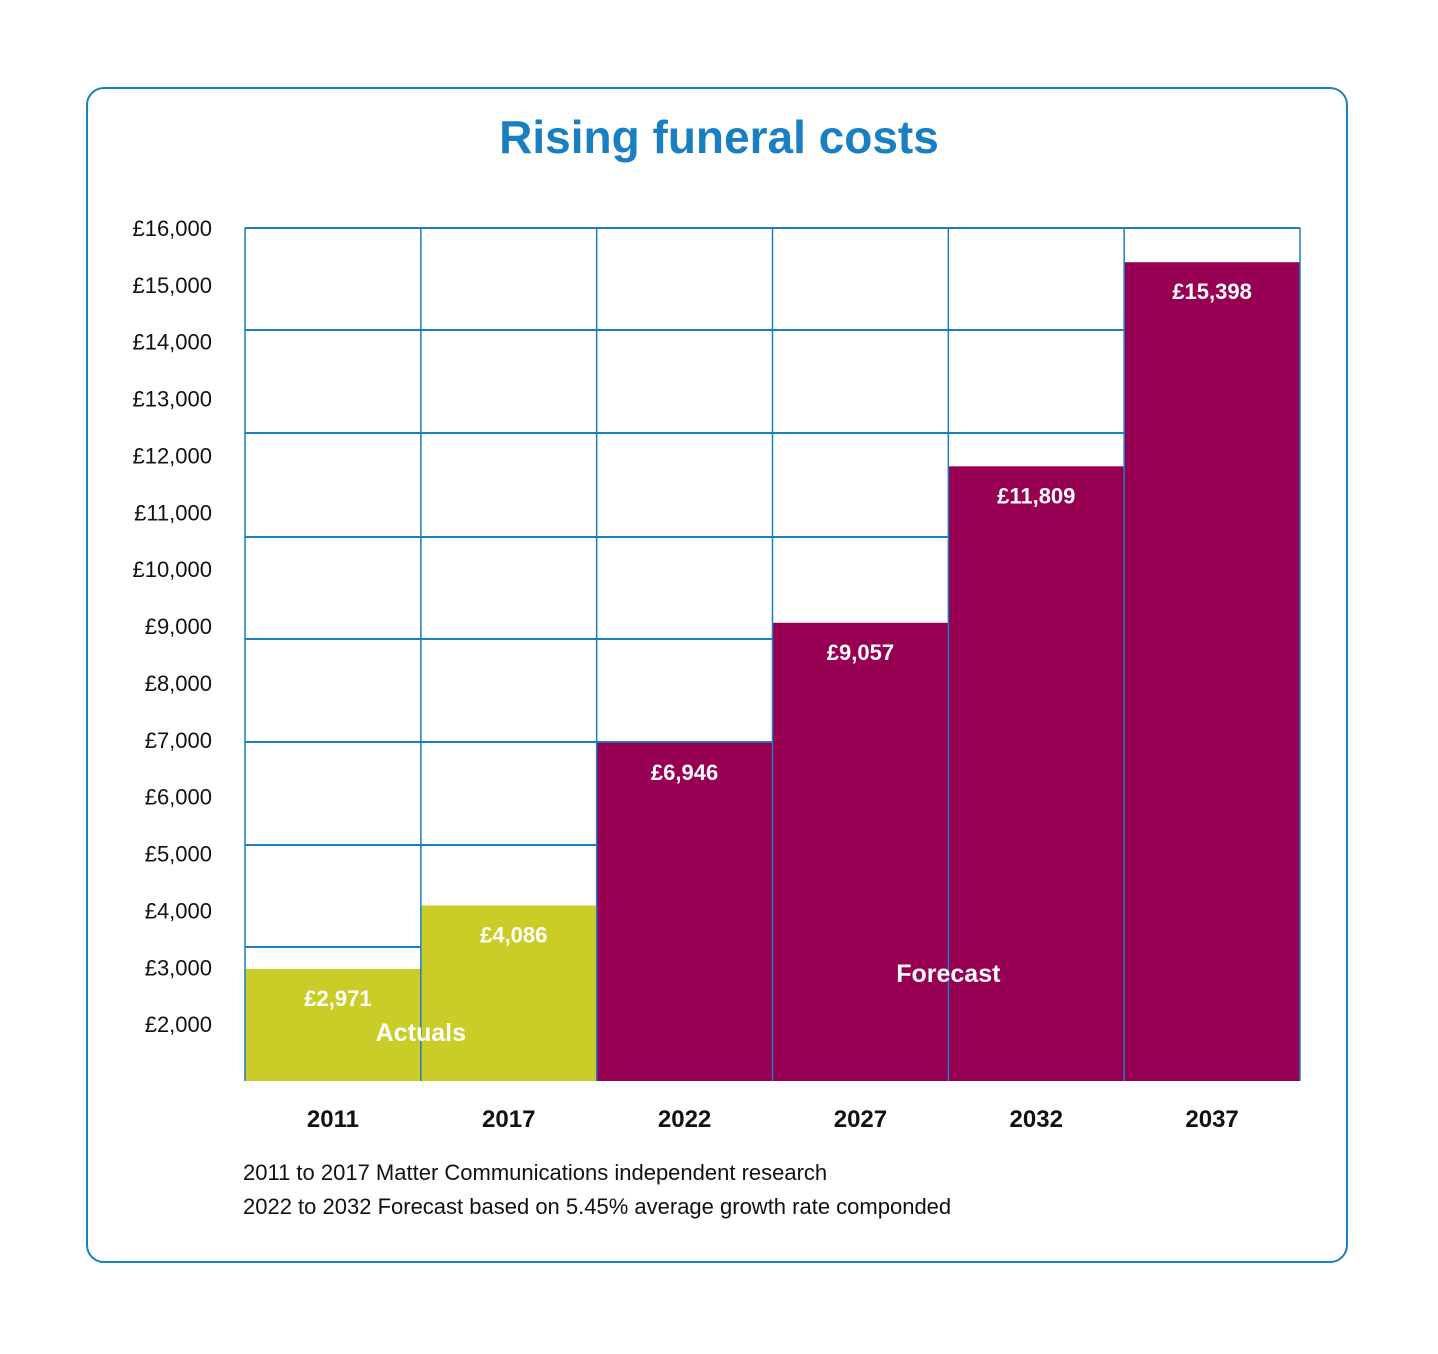 The width and height of the screenshot is (1438, 1354). Describe the element at coordinates (860, 652) in the screenshot. I see `data-label-2027: £9,057` at that location.